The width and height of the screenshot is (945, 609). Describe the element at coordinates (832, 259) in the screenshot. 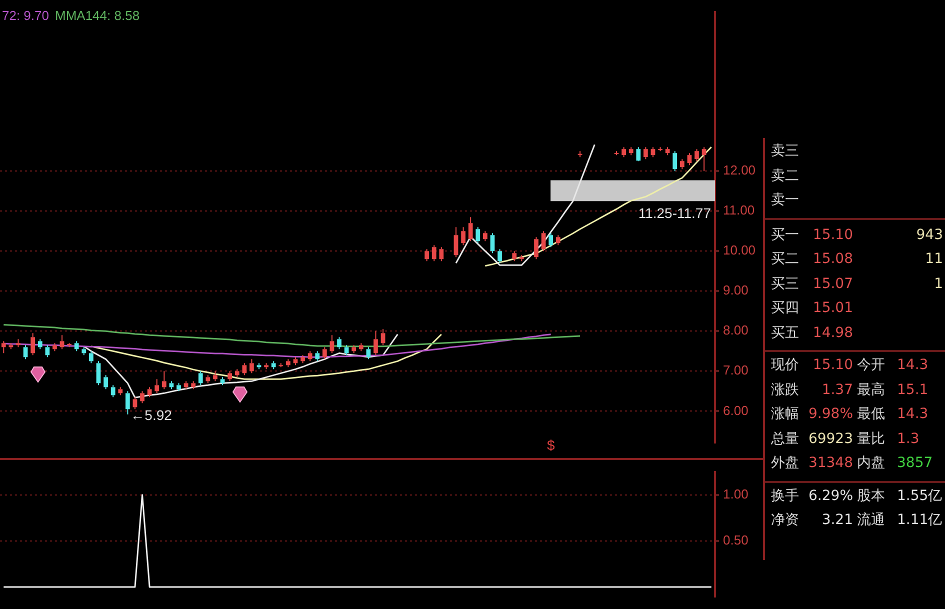

I see `text: 15.08` at that location.